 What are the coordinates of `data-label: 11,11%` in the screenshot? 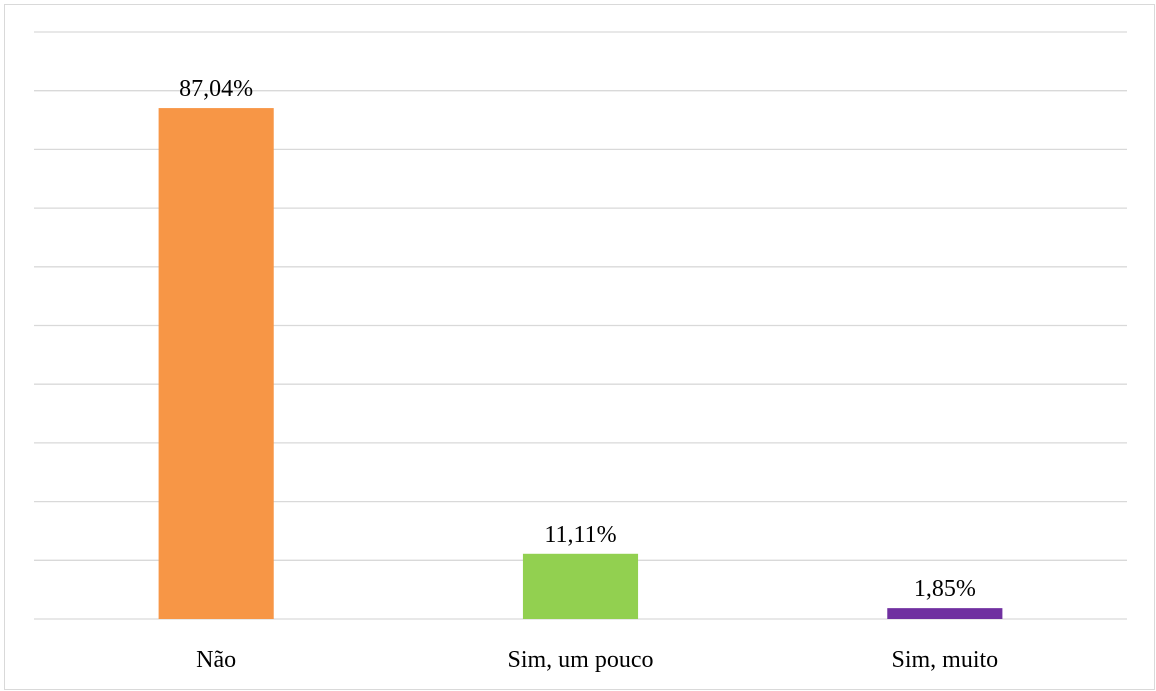 It's located at (580, 535).